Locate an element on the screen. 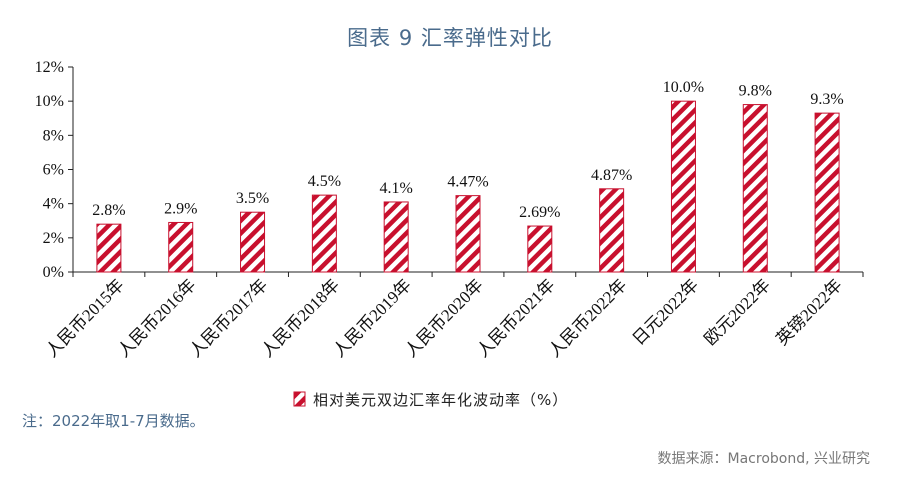  category-label: 英镑2022年 is located at coordinates (809, 312).